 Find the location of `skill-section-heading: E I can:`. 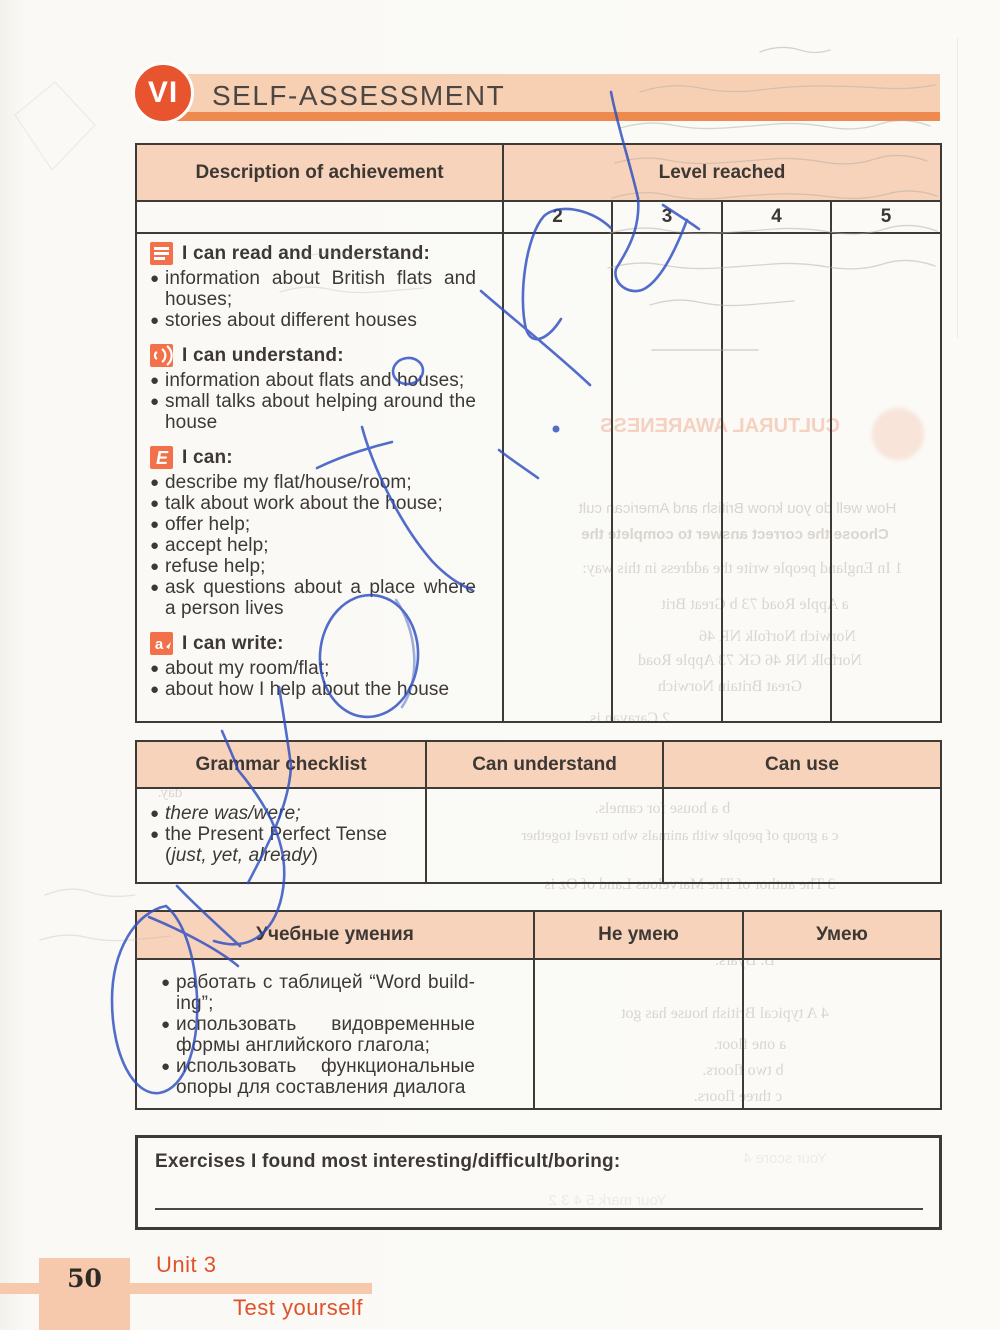

skill-section-heading: E I can: is located at coordinates (313, 457).